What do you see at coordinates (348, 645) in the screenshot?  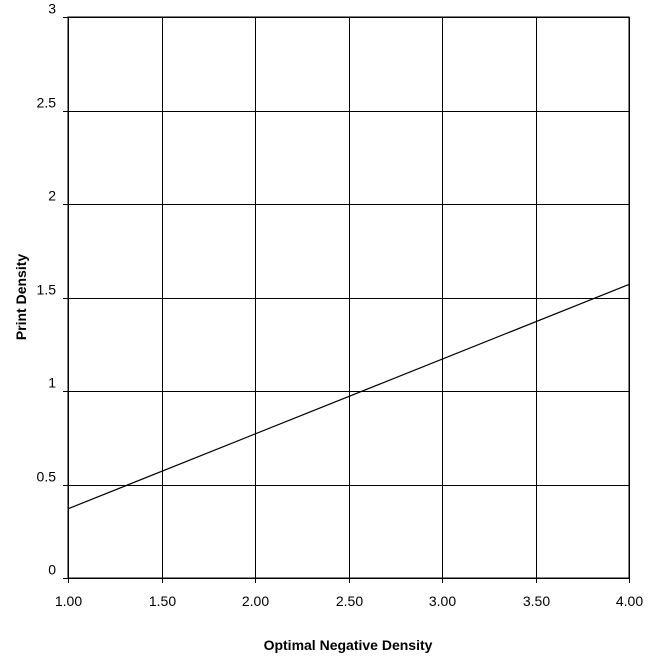 I see `x-axis-title: Optimal Negative Density` at bounding box center [348, 645].